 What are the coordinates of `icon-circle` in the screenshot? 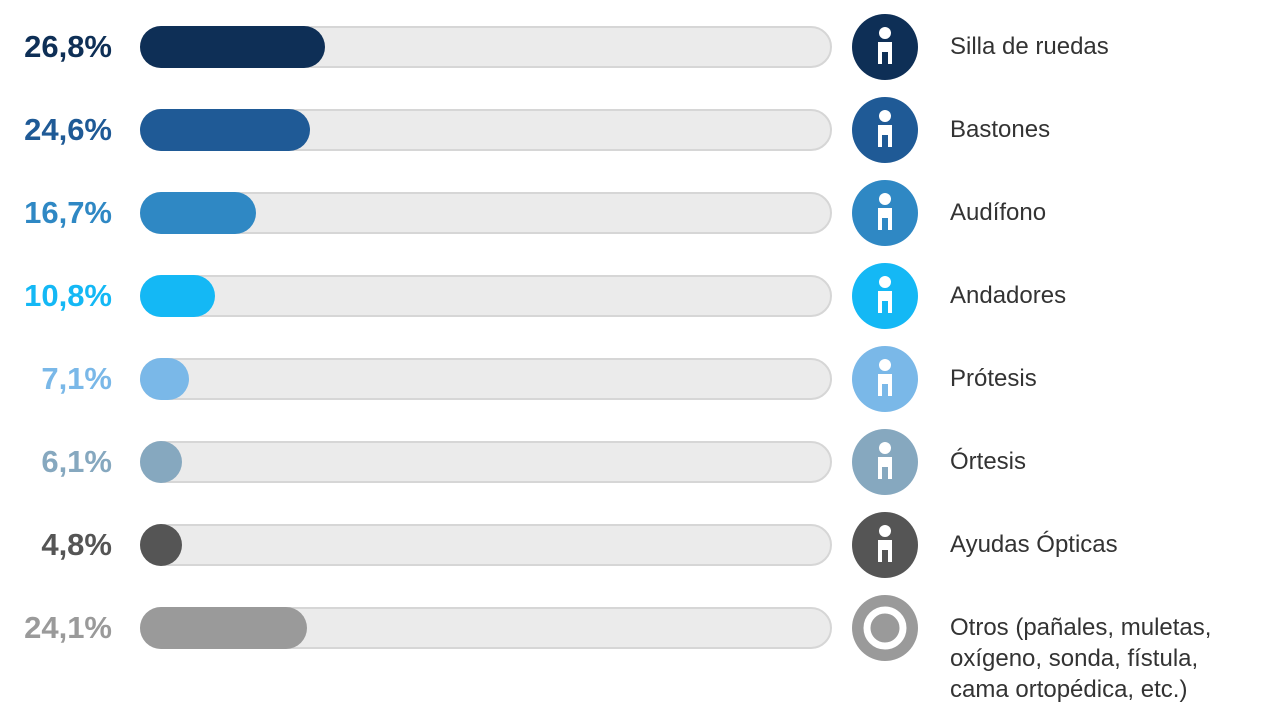 It's located at (885, 628).